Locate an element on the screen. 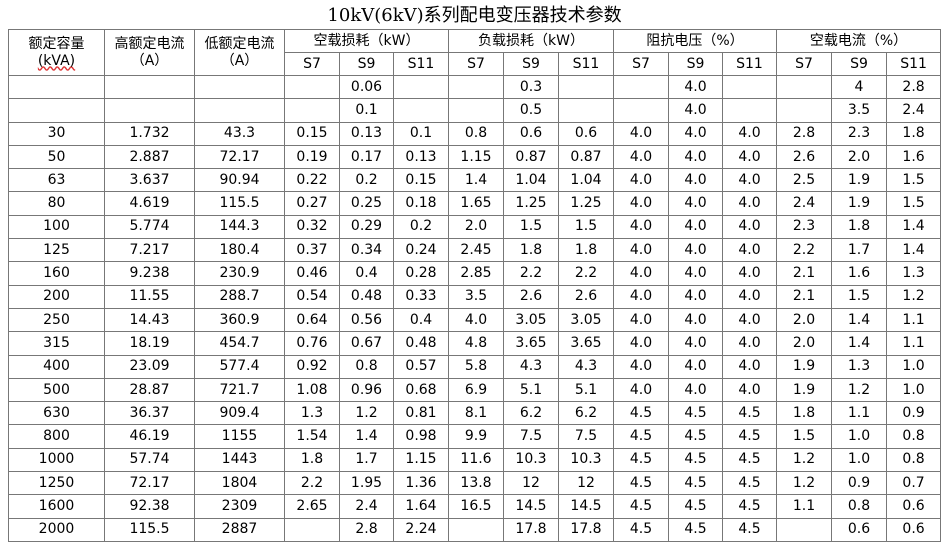 Image resolution: width=944 pixels, height=547 pixels. cell-text: 2.8 is located at coordinates (366, 529).